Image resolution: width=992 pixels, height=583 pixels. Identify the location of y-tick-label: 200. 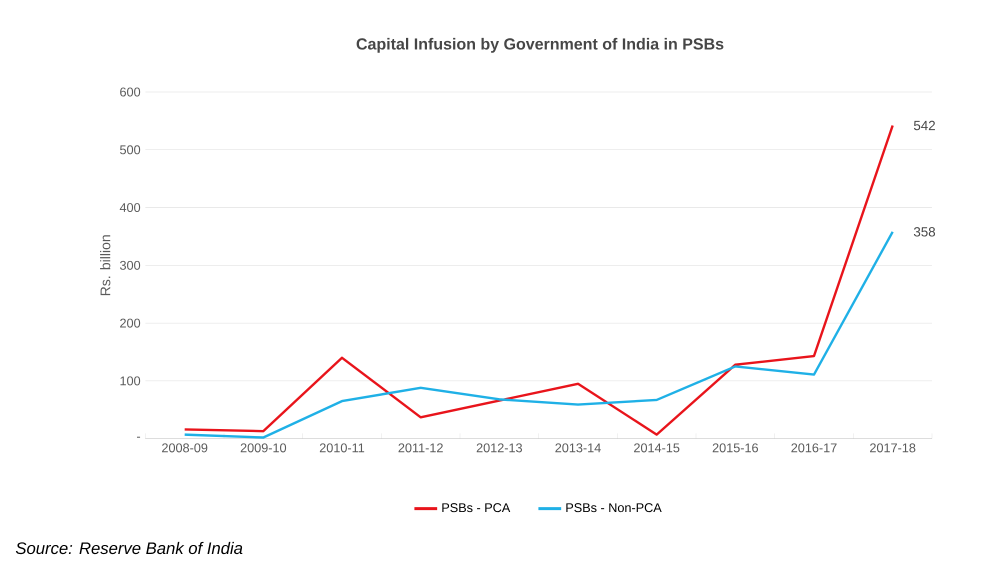
(130, 323).